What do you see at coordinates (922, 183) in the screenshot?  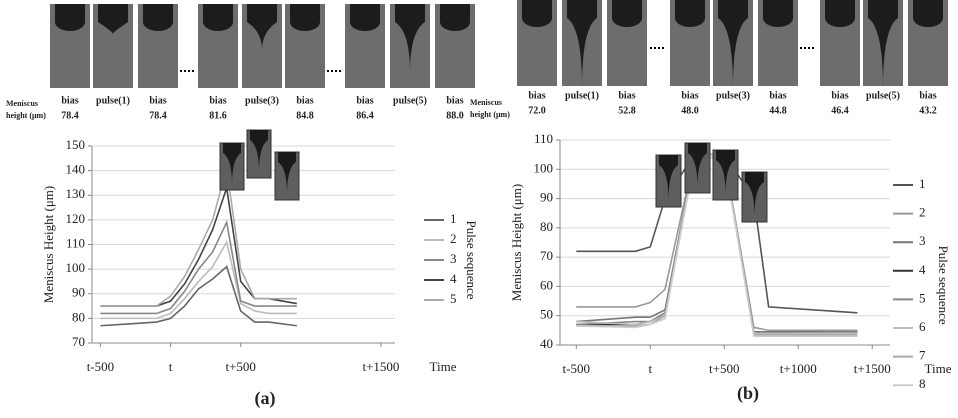 I see `legend-label: 1` at bounding box center [922, 183].